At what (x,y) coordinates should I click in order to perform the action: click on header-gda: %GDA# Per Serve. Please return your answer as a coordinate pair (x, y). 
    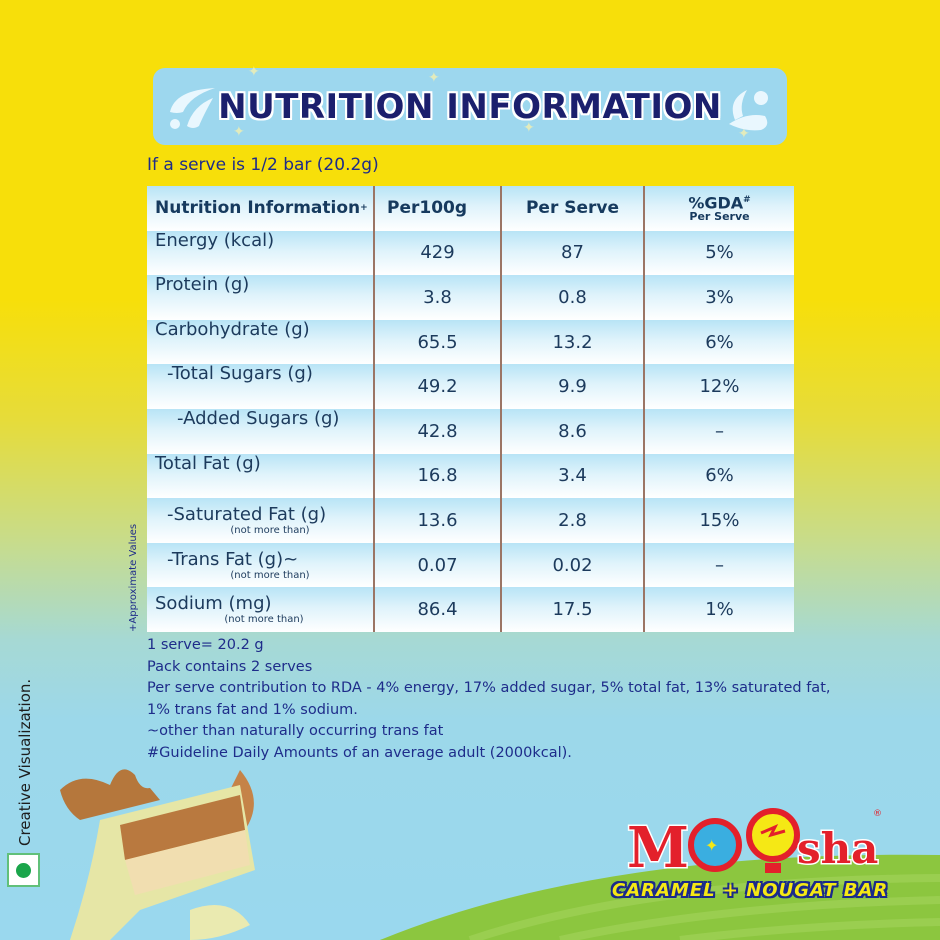
    Looking at the image, I should click on (719, 208).